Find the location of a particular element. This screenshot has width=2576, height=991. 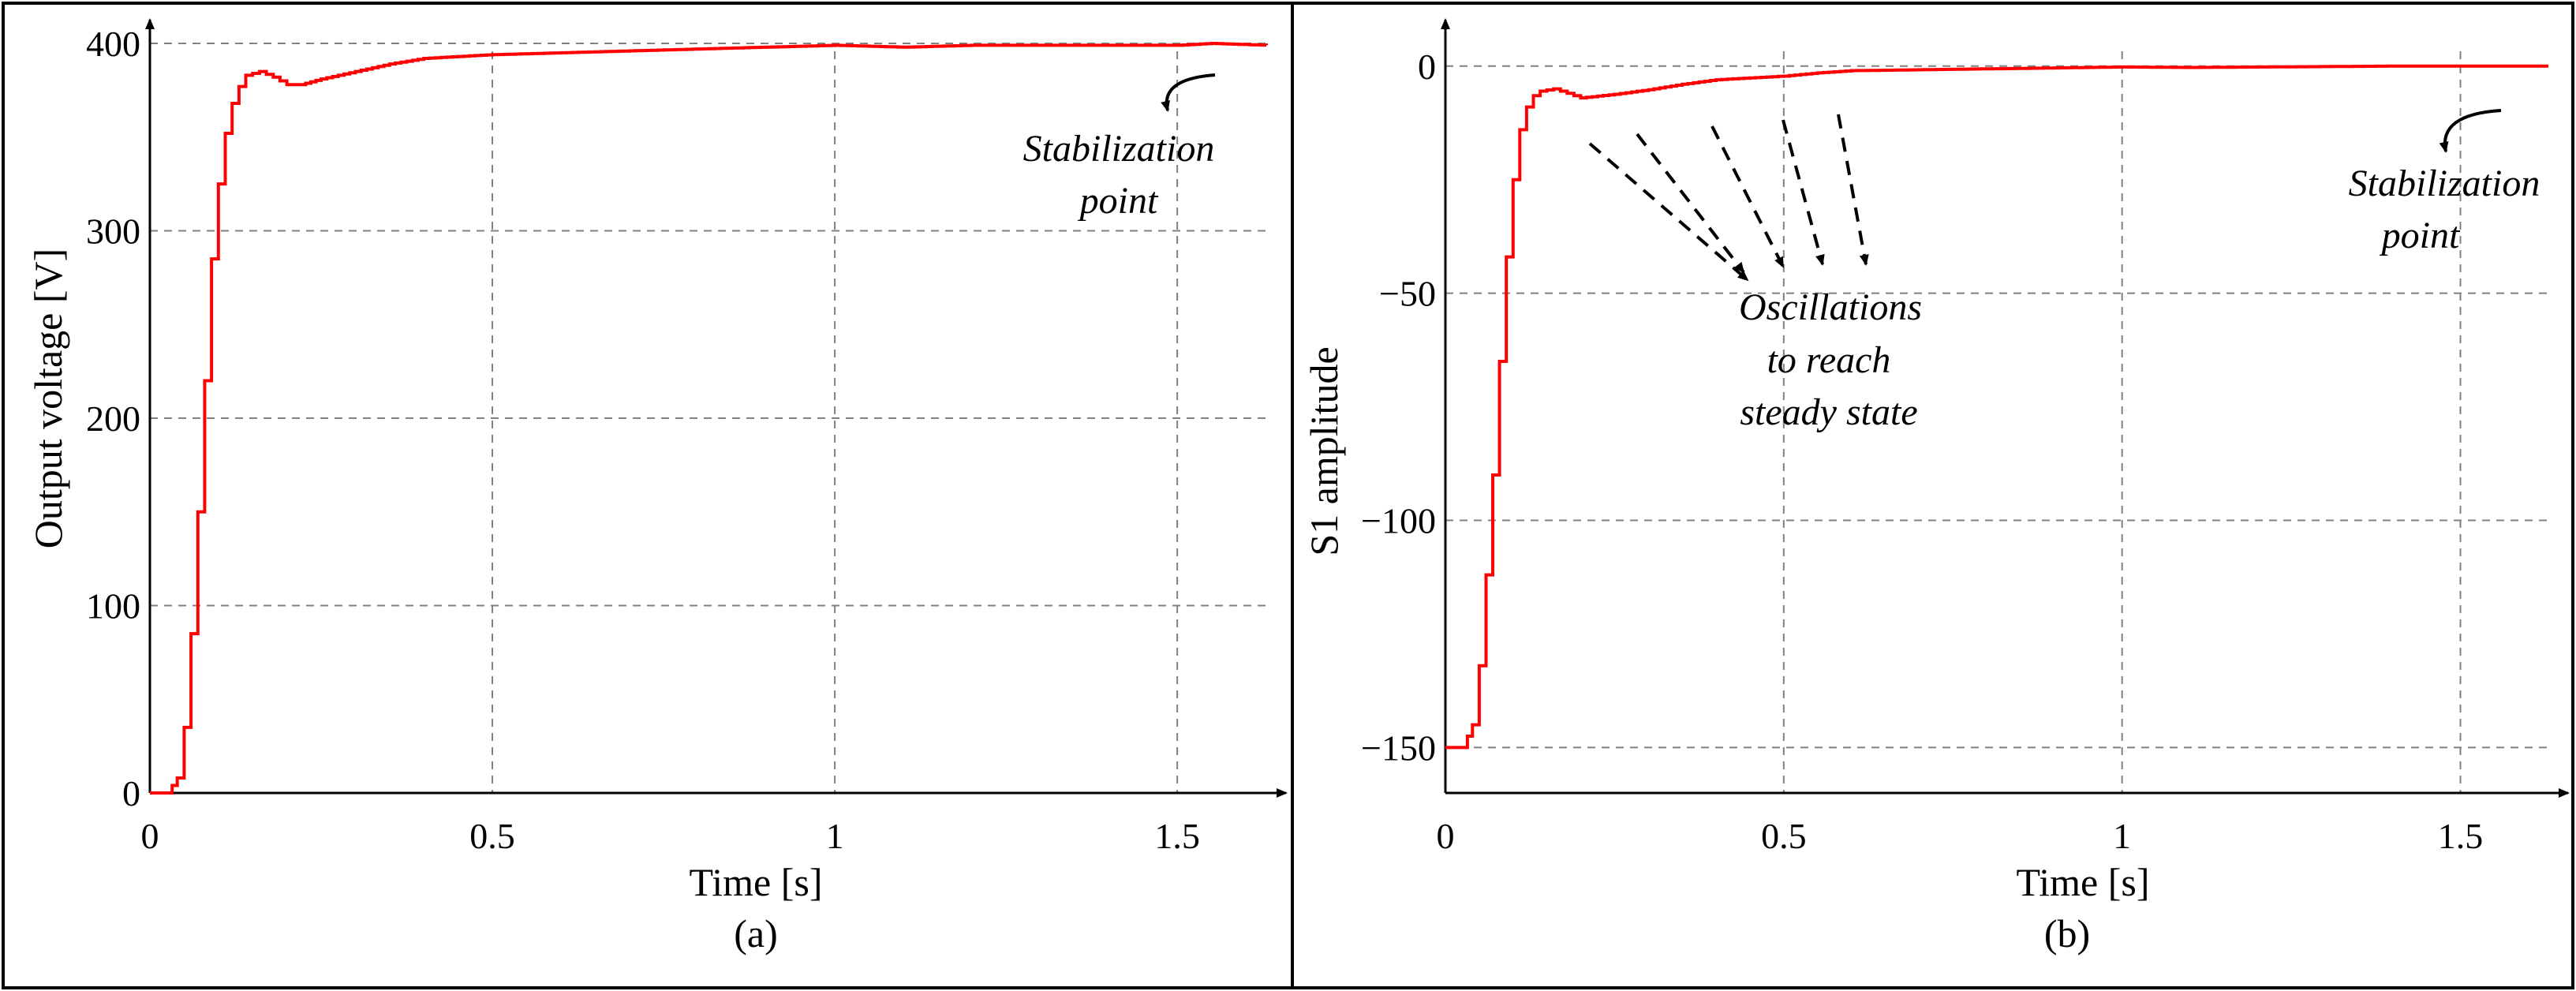

chart-a-y-tick-label: 200 is located at coordinates (113, 418).